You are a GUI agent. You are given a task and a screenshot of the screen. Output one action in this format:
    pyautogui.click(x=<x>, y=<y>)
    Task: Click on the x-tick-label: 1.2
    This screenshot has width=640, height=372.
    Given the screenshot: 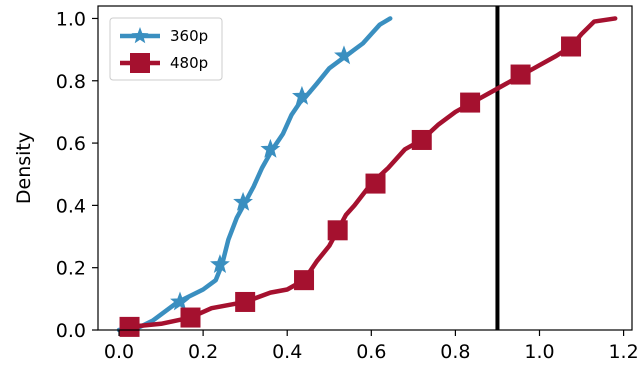 What is the action you would take?
    pyautogui.click(x=623, y=352)
    